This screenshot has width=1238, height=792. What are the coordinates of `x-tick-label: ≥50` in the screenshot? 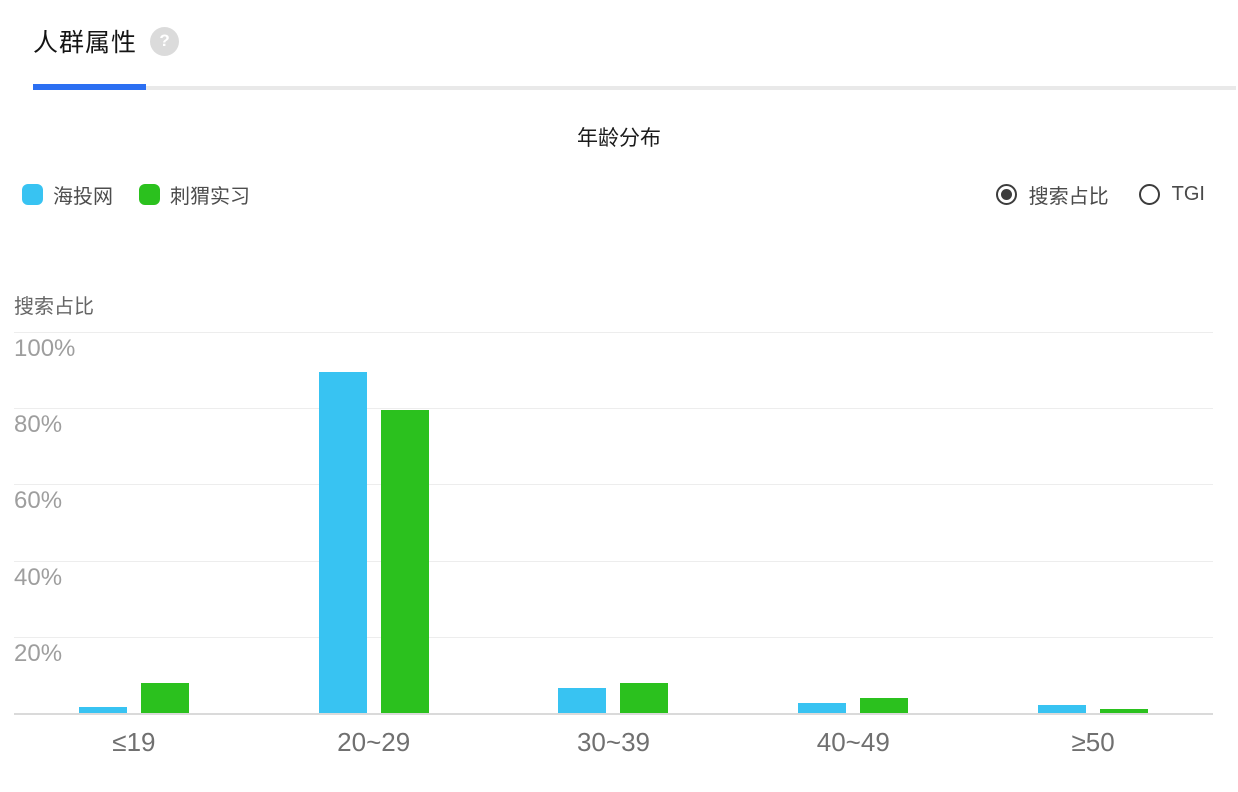 It's located at (1093, 742).